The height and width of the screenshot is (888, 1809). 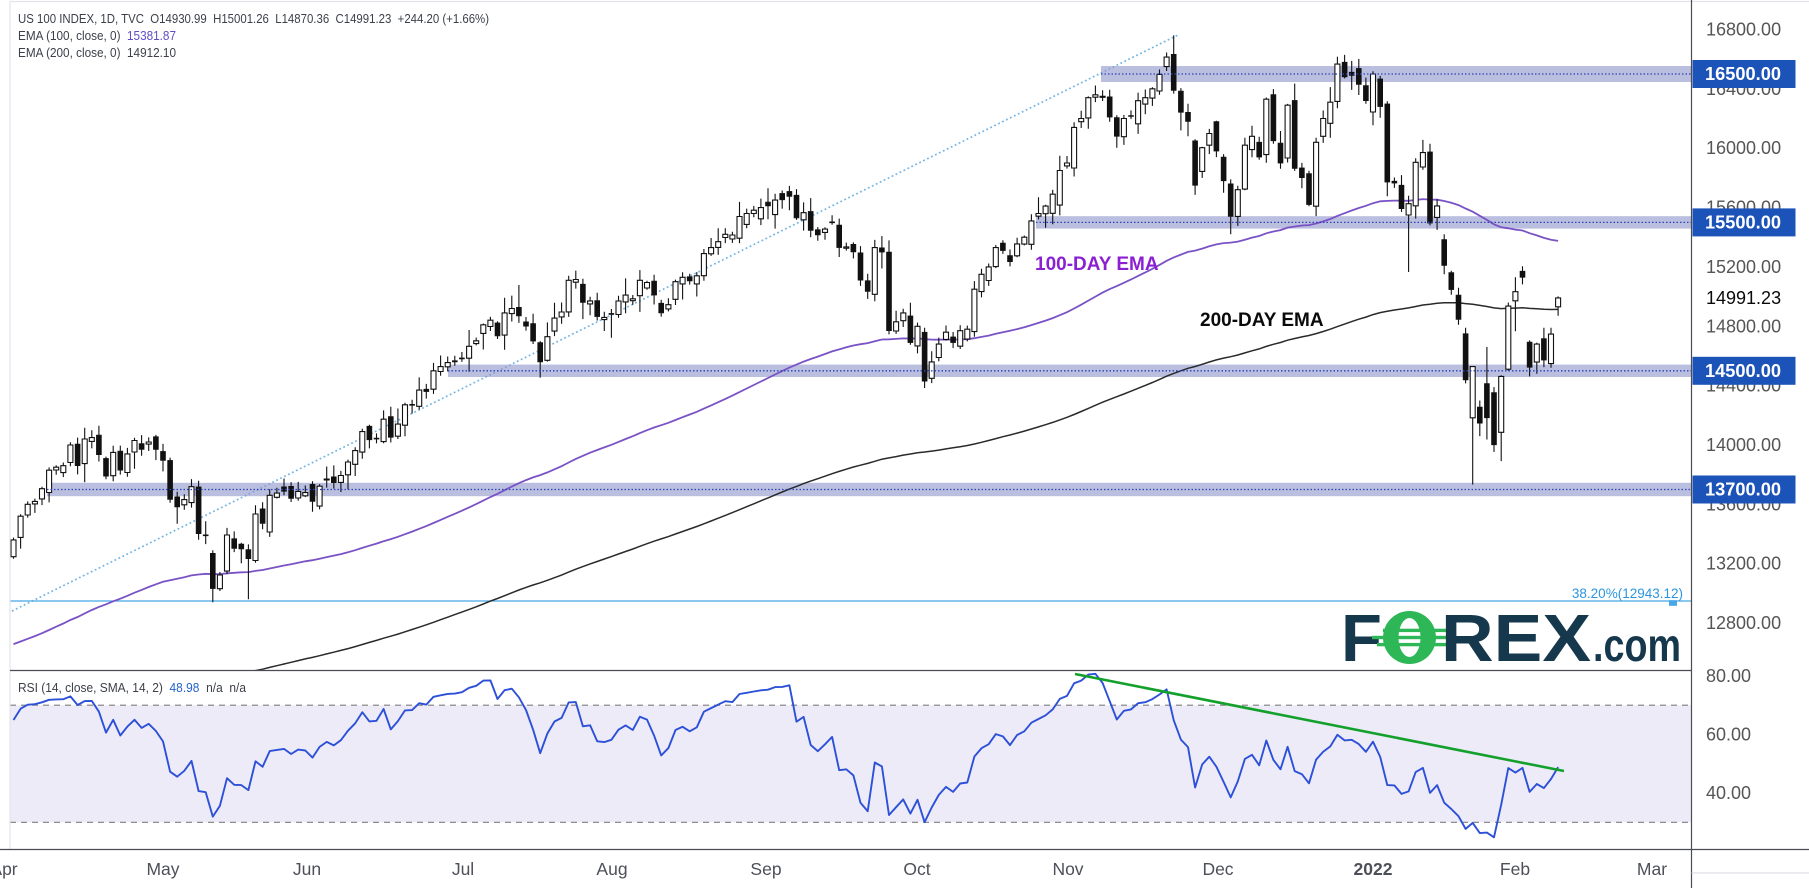 What do you see at coordinates (1743, 74) in the screenshot?
I see `svg-text: 16500.00` at bounding box center [1743, 74].